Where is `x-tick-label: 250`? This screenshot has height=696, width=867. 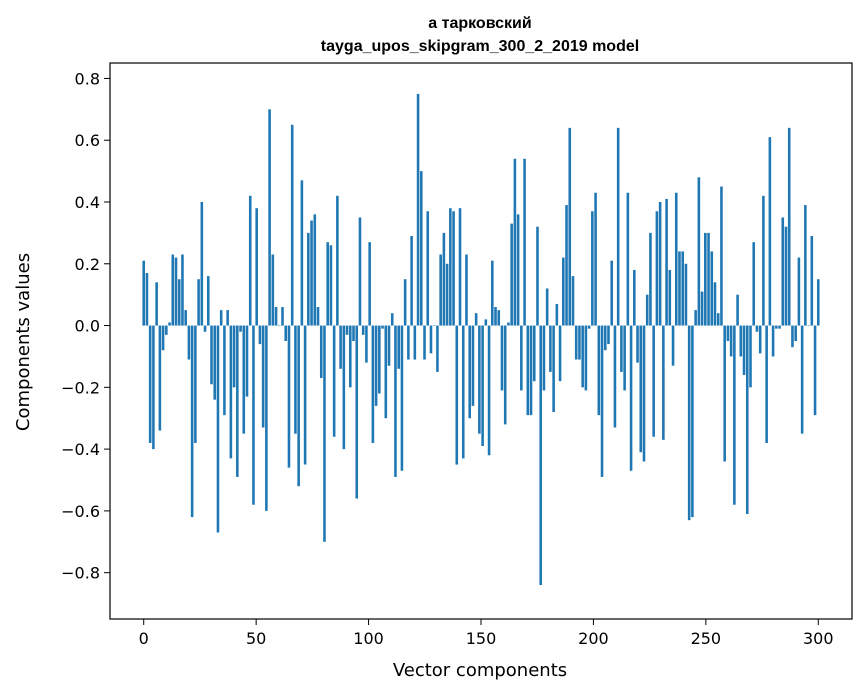 x-tick-label: 250 is located at coordinates (706, 638).